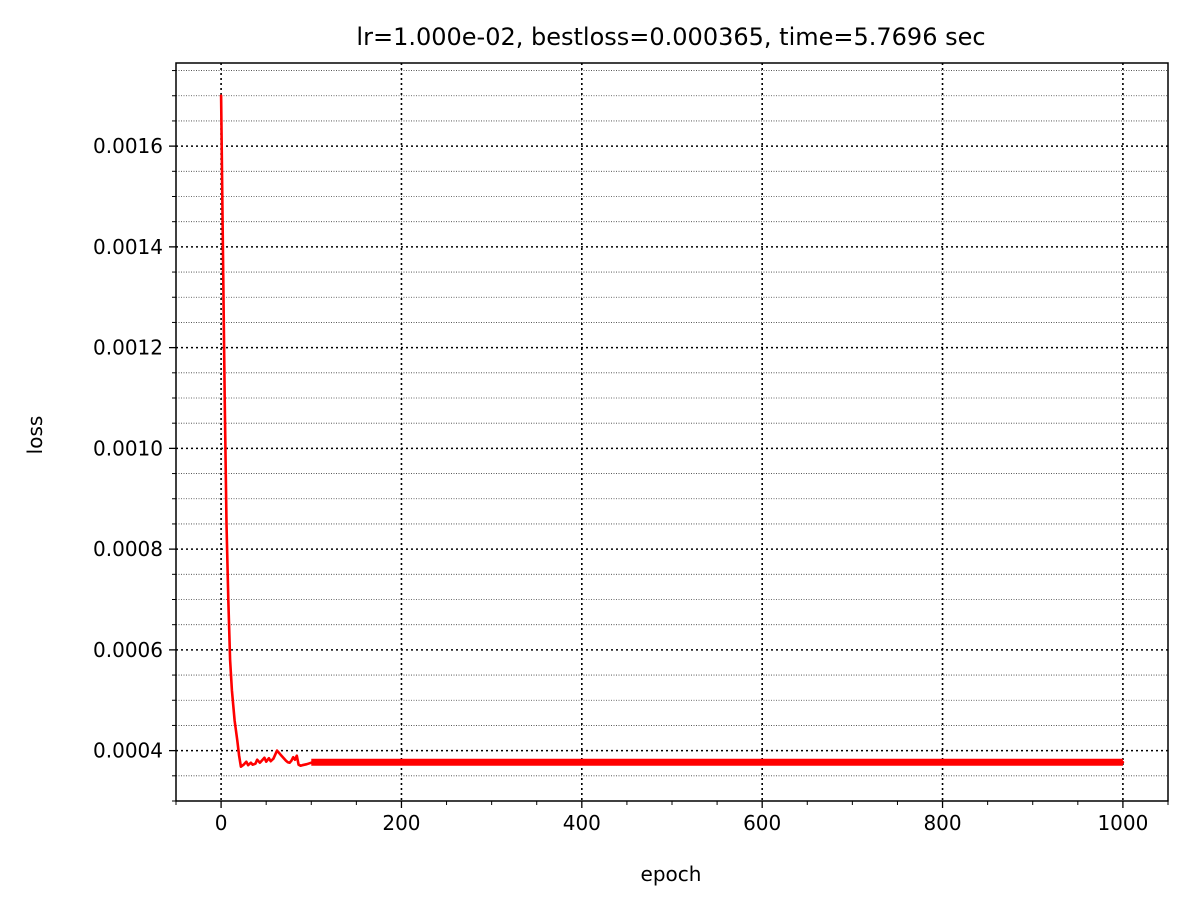 The width and height of the screenshot is (1191, 908). I want to click on y-tick-label: 0.0016, so click(128, 146).